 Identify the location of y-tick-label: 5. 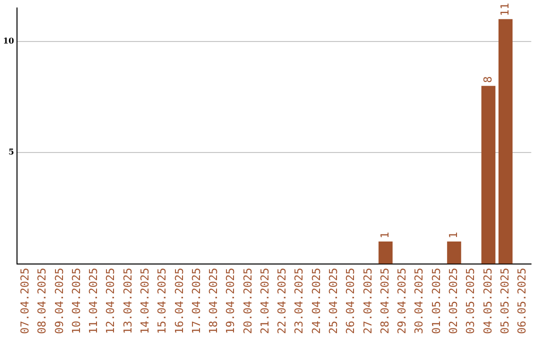
(11, 151).